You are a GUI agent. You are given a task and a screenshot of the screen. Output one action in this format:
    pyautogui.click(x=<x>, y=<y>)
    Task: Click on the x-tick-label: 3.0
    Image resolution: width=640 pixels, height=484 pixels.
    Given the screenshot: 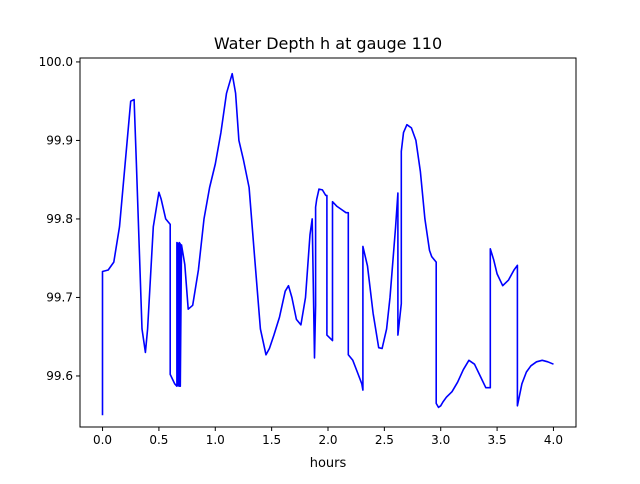 What is the action you would take?
    pyautogui.click(x=440, y=440)
    